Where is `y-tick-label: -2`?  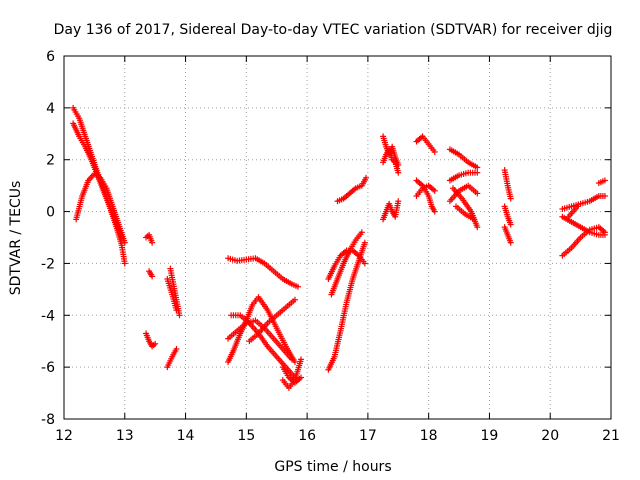 y-tick-label: -2 is located at coordinates (48, 264).